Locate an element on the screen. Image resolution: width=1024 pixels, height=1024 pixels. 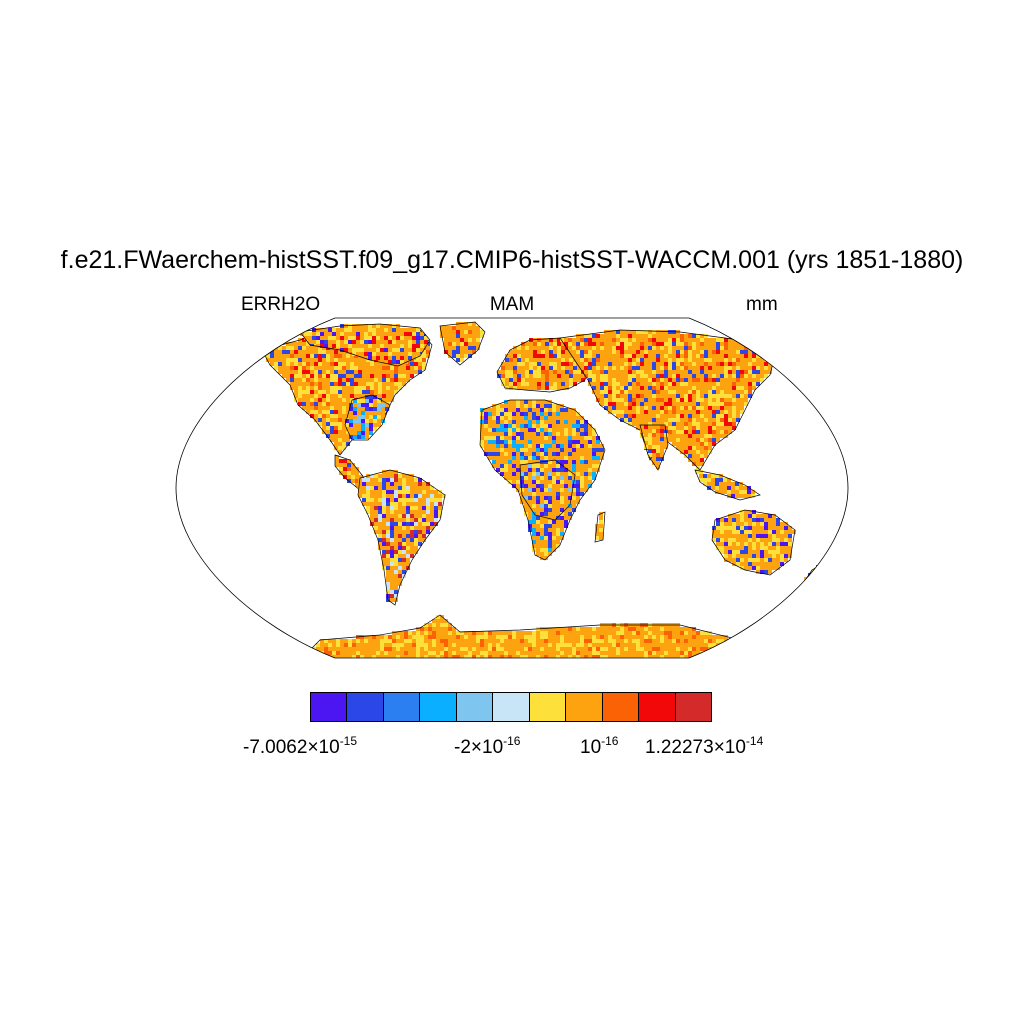
season-label: MAM is located at coordinates (512, 304).